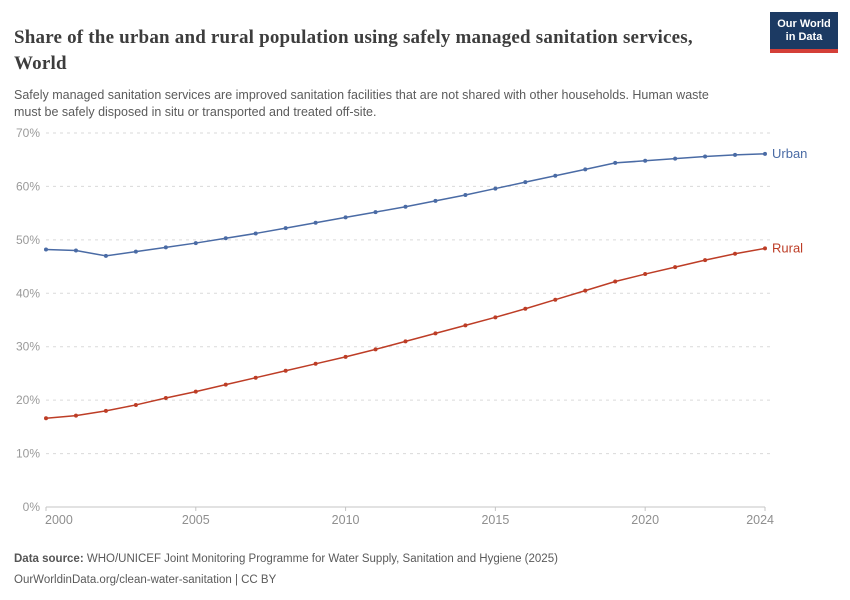 The width and height of the screenshot is (850, 600). Describe the element at coordinates (760, 520) in the screenshot. I see `x-tick-label: 2024` at that location.